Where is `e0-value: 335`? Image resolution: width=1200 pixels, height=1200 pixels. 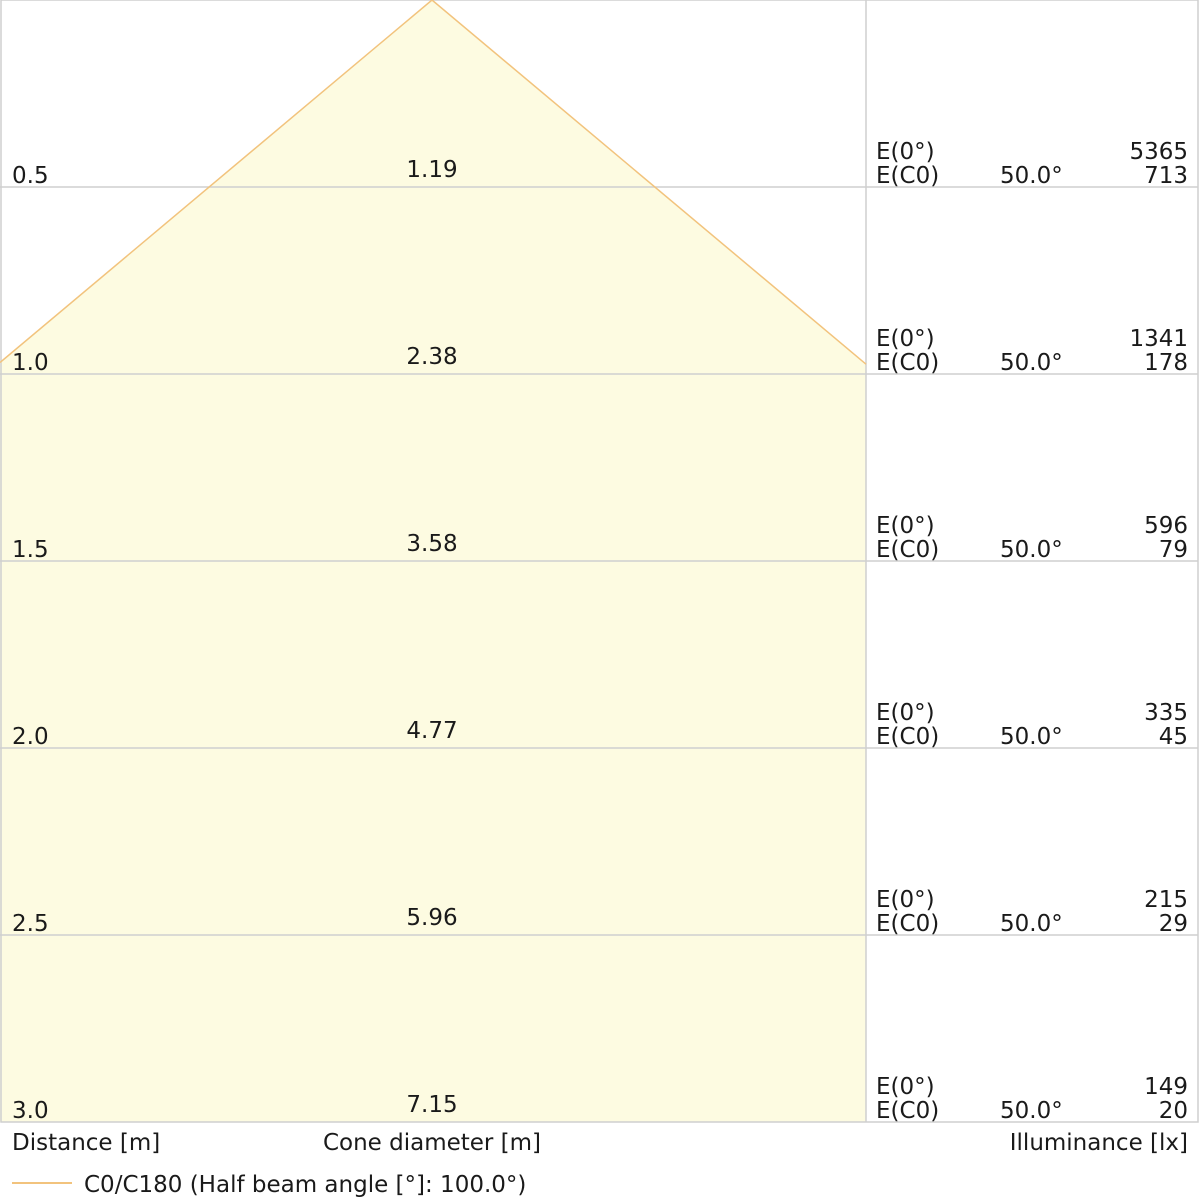 e0-value: 335 is located at coordinates (1166, 713).